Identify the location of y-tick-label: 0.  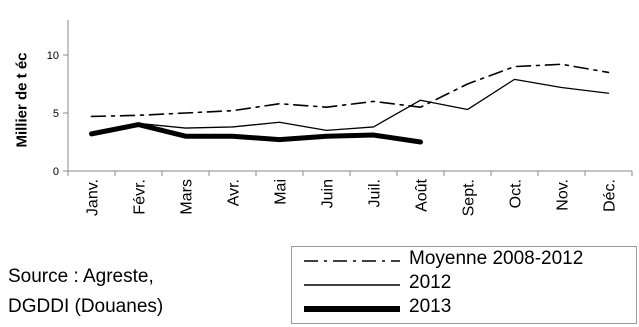
(56, 172).